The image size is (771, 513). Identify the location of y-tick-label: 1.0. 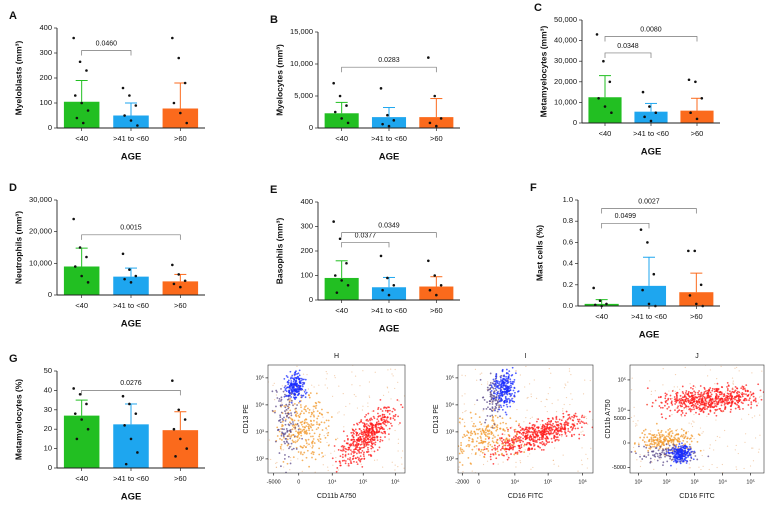
(568, 199).